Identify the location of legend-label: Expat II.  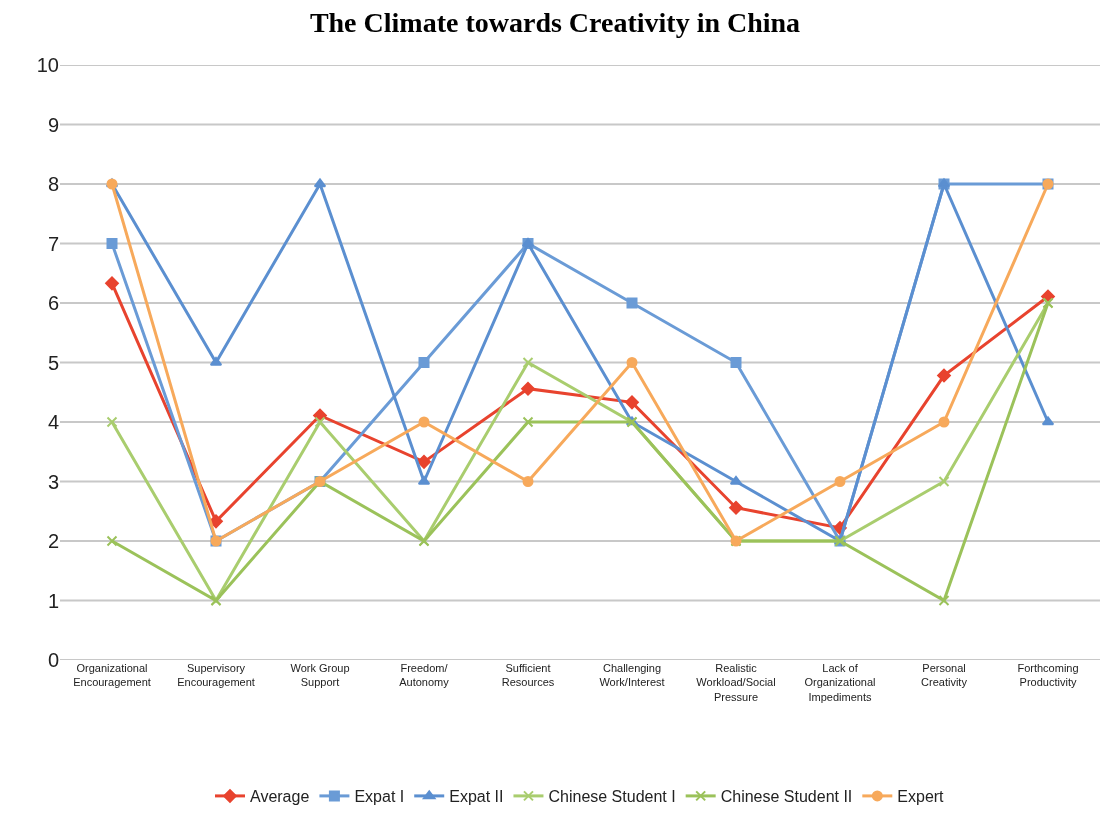
(476, 797).